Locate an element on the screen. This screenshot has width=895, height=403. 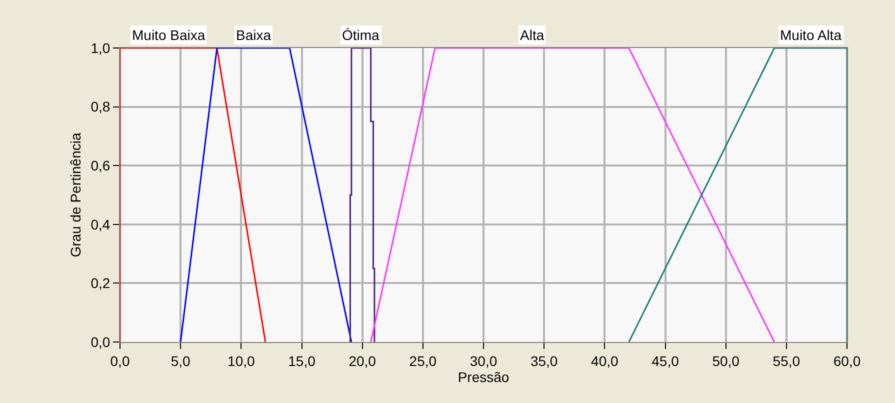
x-tick-label: 35,0 is located at coordinates (544, 360).